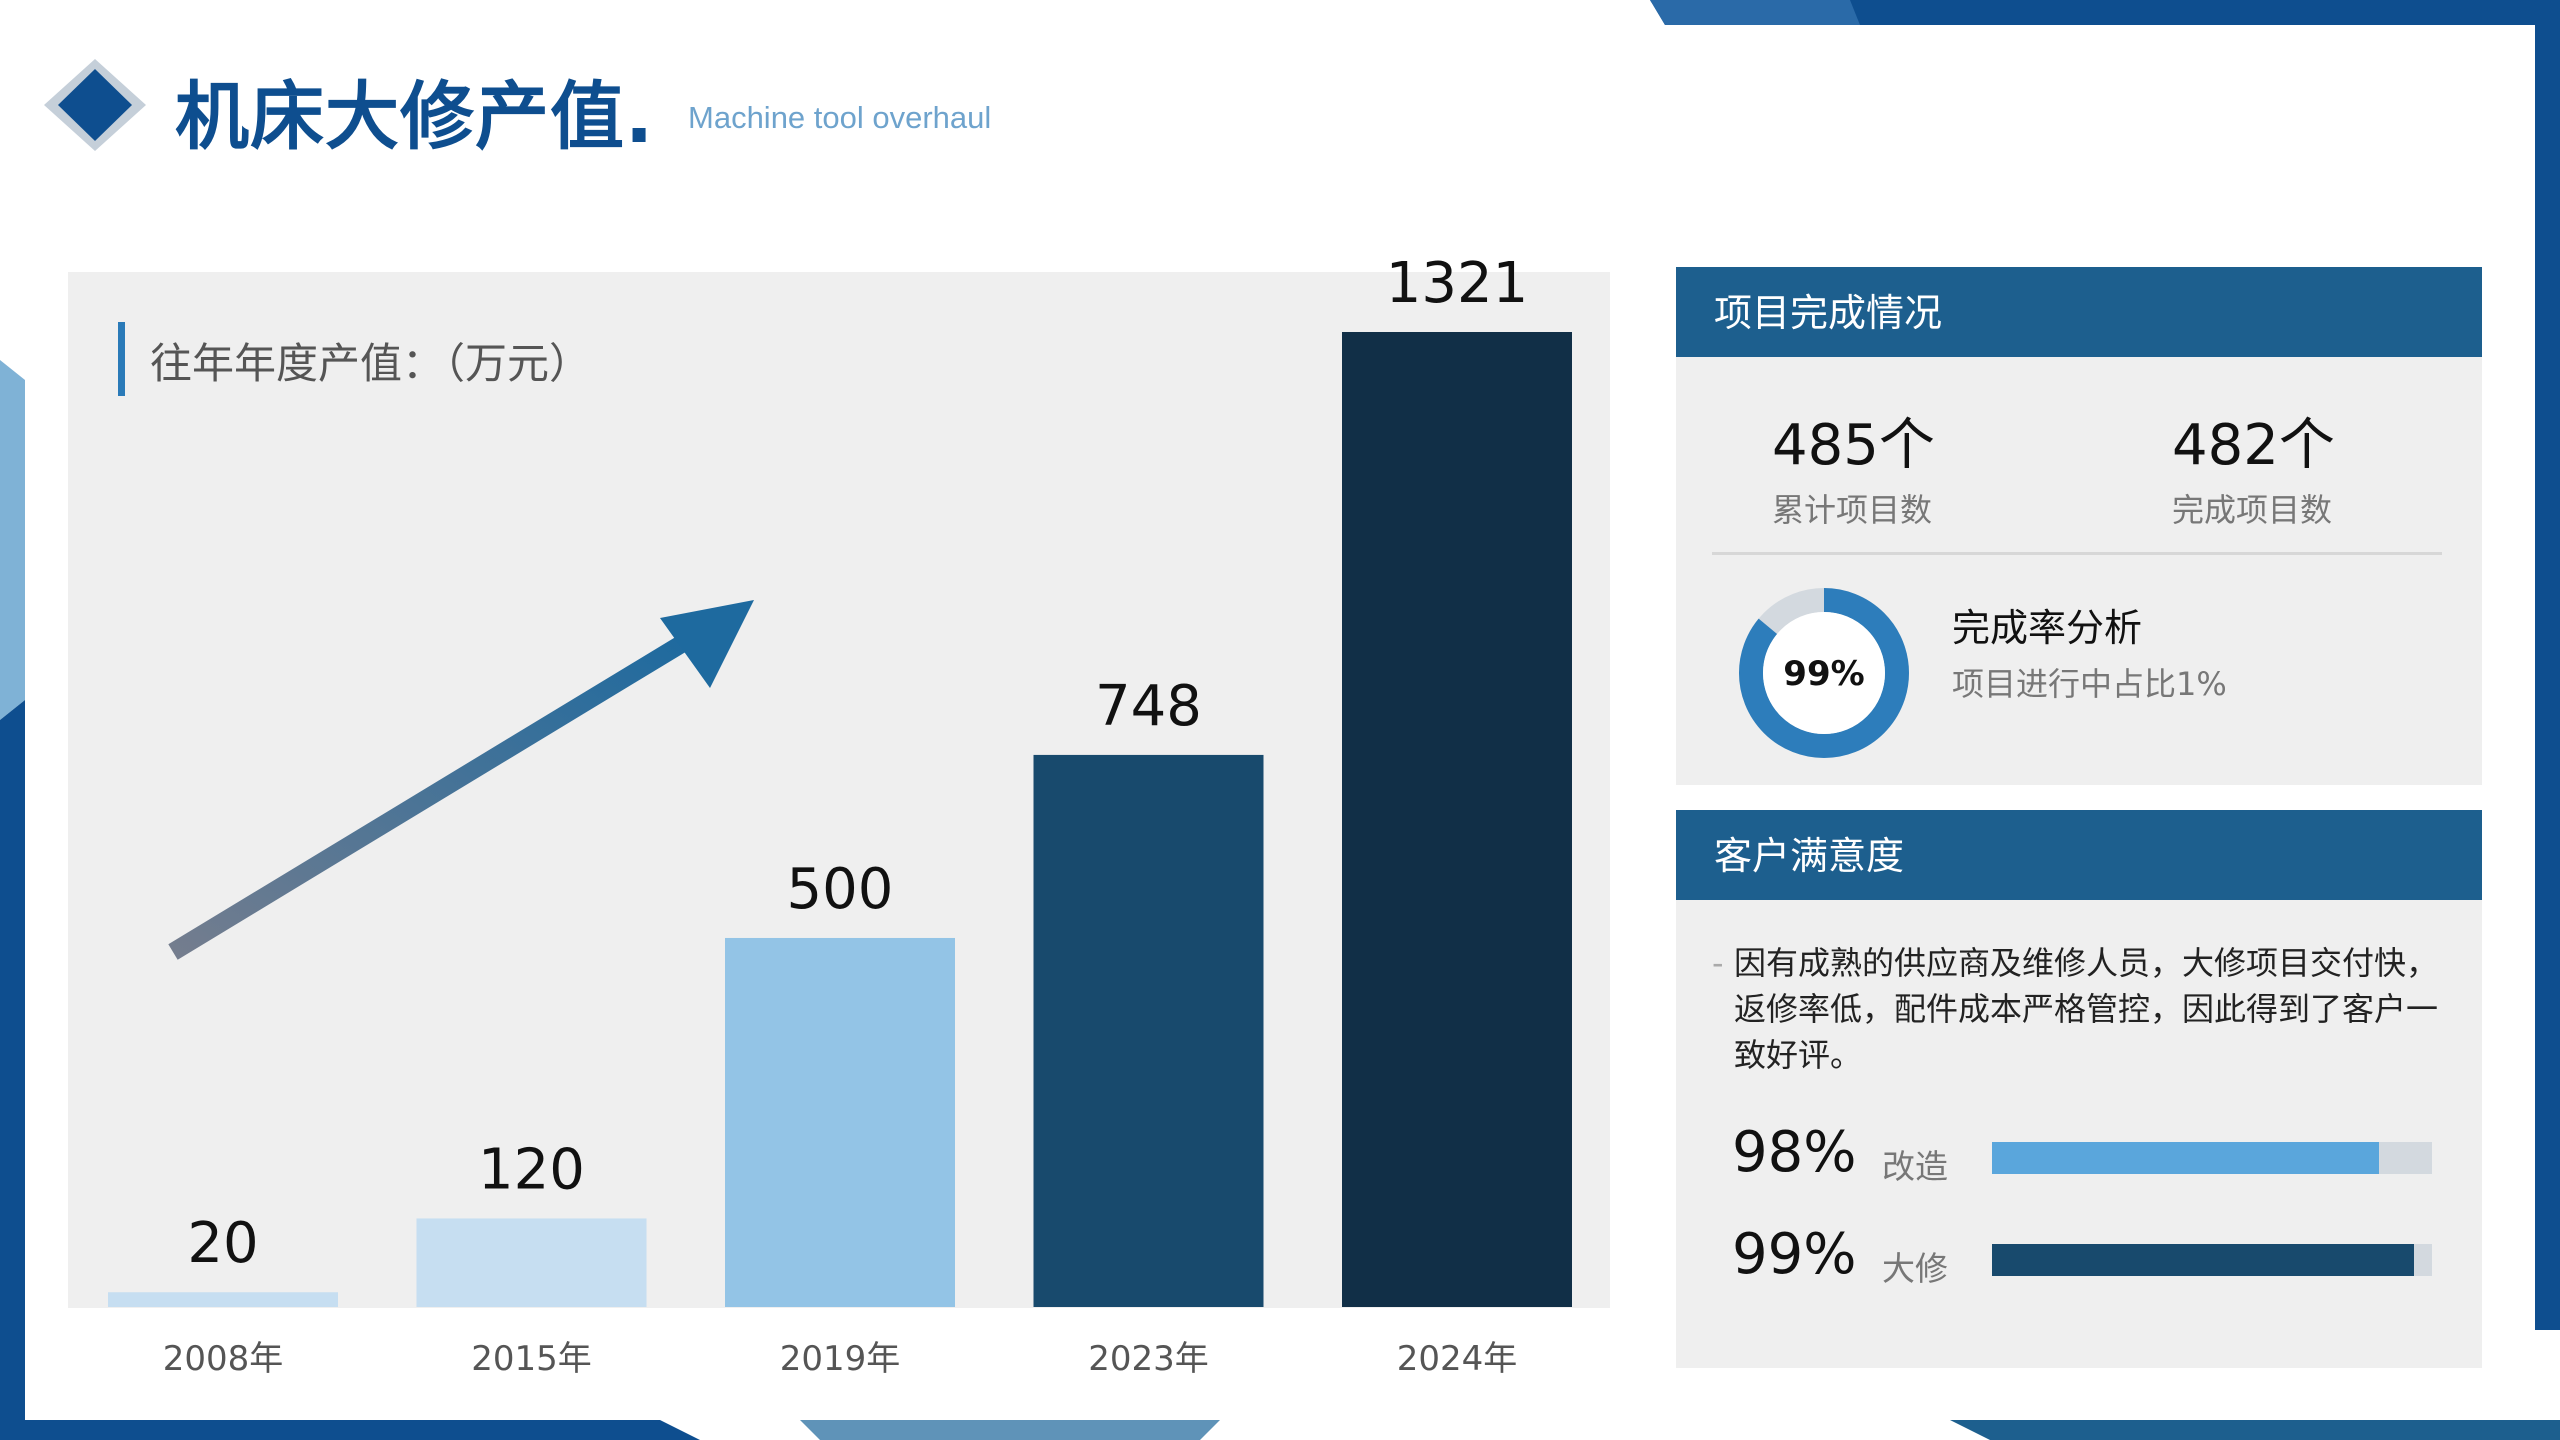 This screenshot has height=1440, width=2560. Describe the element at coordinates (1915, 1268) in the screenshot. I see `metric-overhaul-label: 大修` at that location.